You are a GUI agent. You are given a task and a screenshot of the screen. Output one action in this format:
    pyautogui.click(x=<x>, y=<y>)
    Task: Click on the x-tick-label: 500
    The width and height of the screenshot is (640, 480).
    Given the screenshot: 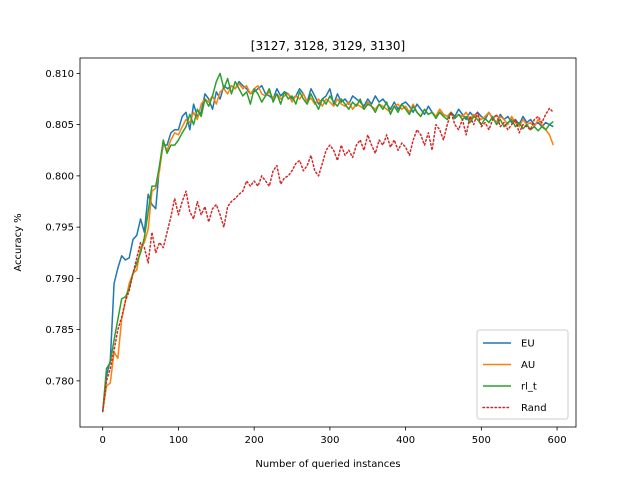 What is the action you would take?
    pyautogui.click(x=481, y=440)
    